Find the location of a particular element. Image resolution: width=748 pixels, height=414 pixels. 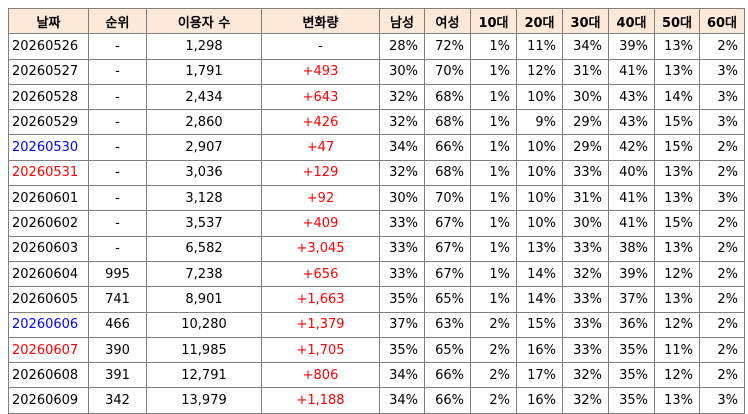

header-age-60s: 60대 is located at coordinates (722, 21).